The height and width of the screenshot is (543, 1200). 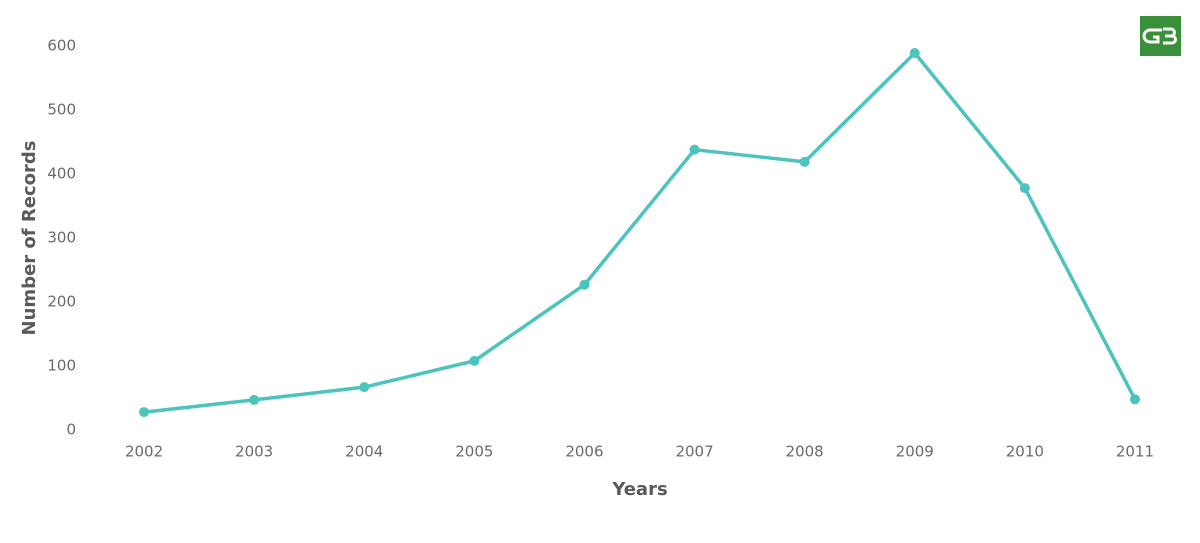 I want to click on y-tick-label: 0, so click(x=71, y=430).